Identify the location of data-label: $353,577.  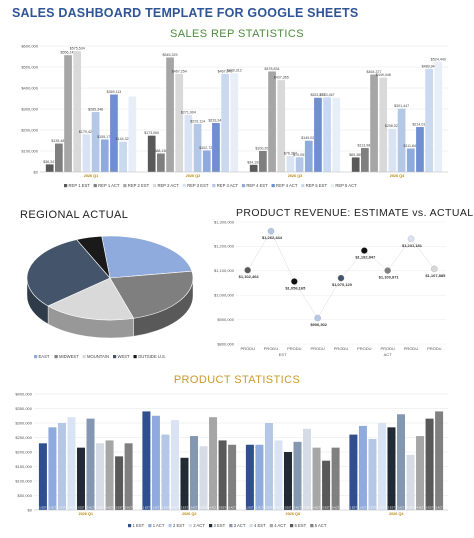
(317, 95).